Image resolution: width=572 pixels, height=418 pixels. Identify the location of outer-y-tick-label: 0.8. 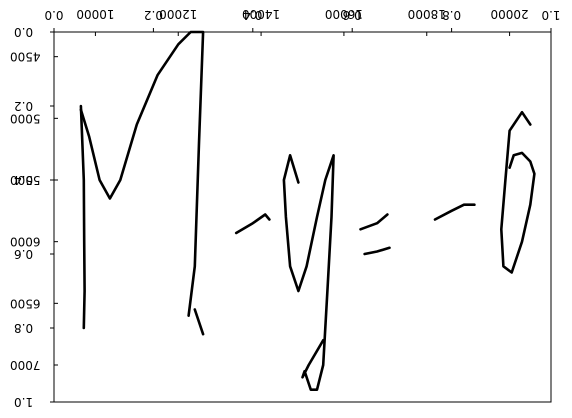
(23, 328).